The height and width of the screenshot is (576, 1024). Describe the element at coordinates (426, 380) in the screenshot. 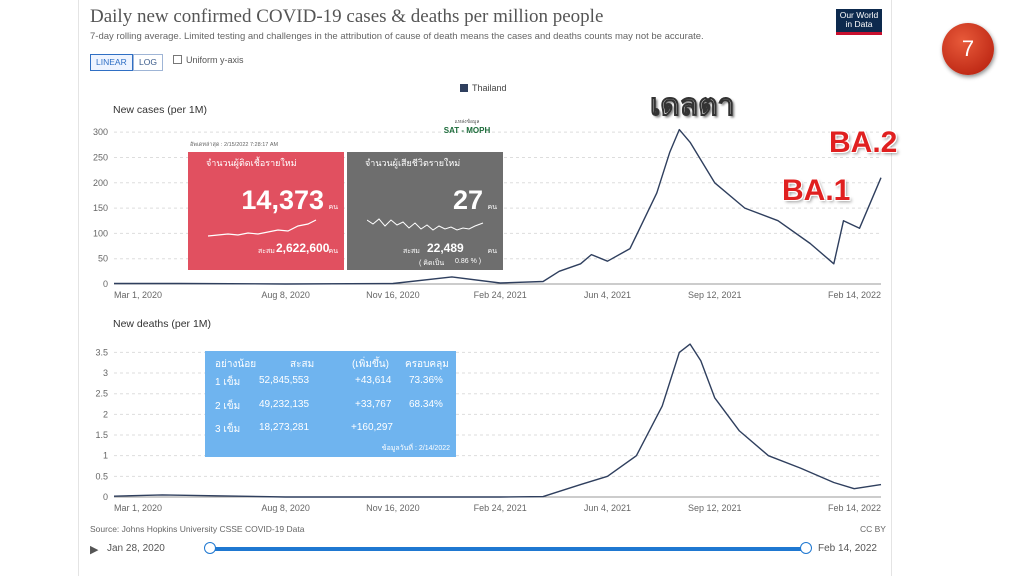

I see `dose-coverage: 73.36%` at that location.